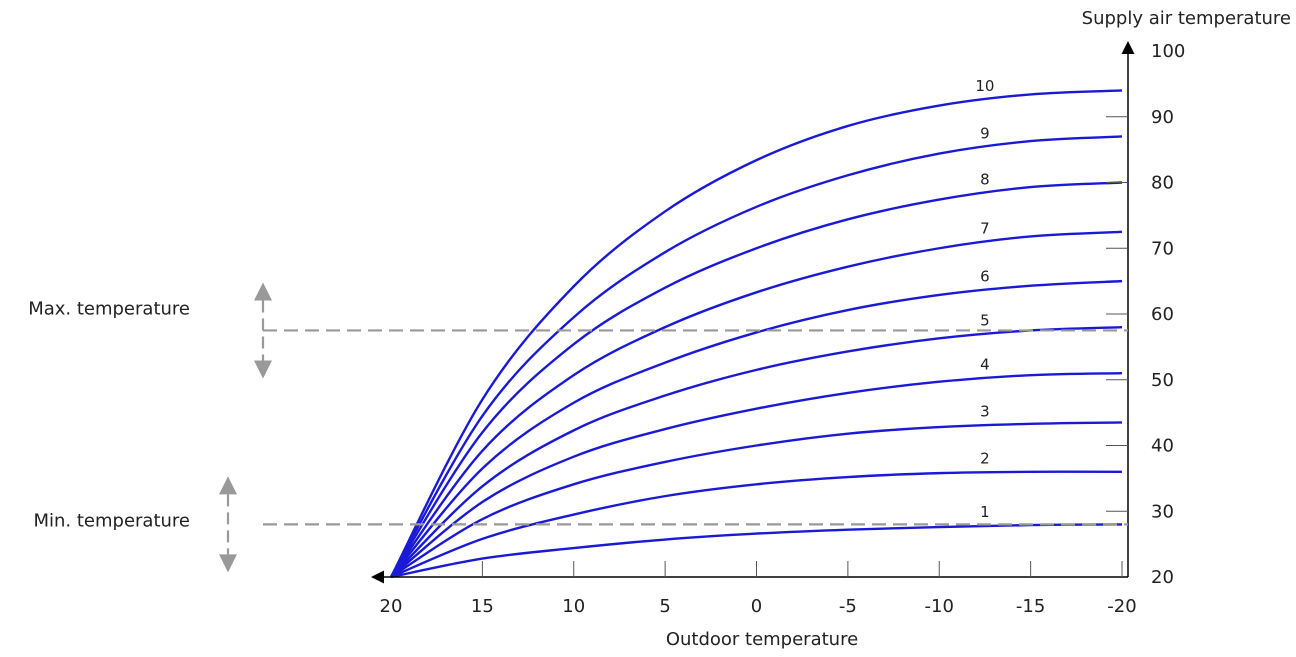 The height and width of the screenshot is (657, 1296). Describe the element at coordinates (985, 411) in the screenshot. I see `curve-label-3: 3` at that location.